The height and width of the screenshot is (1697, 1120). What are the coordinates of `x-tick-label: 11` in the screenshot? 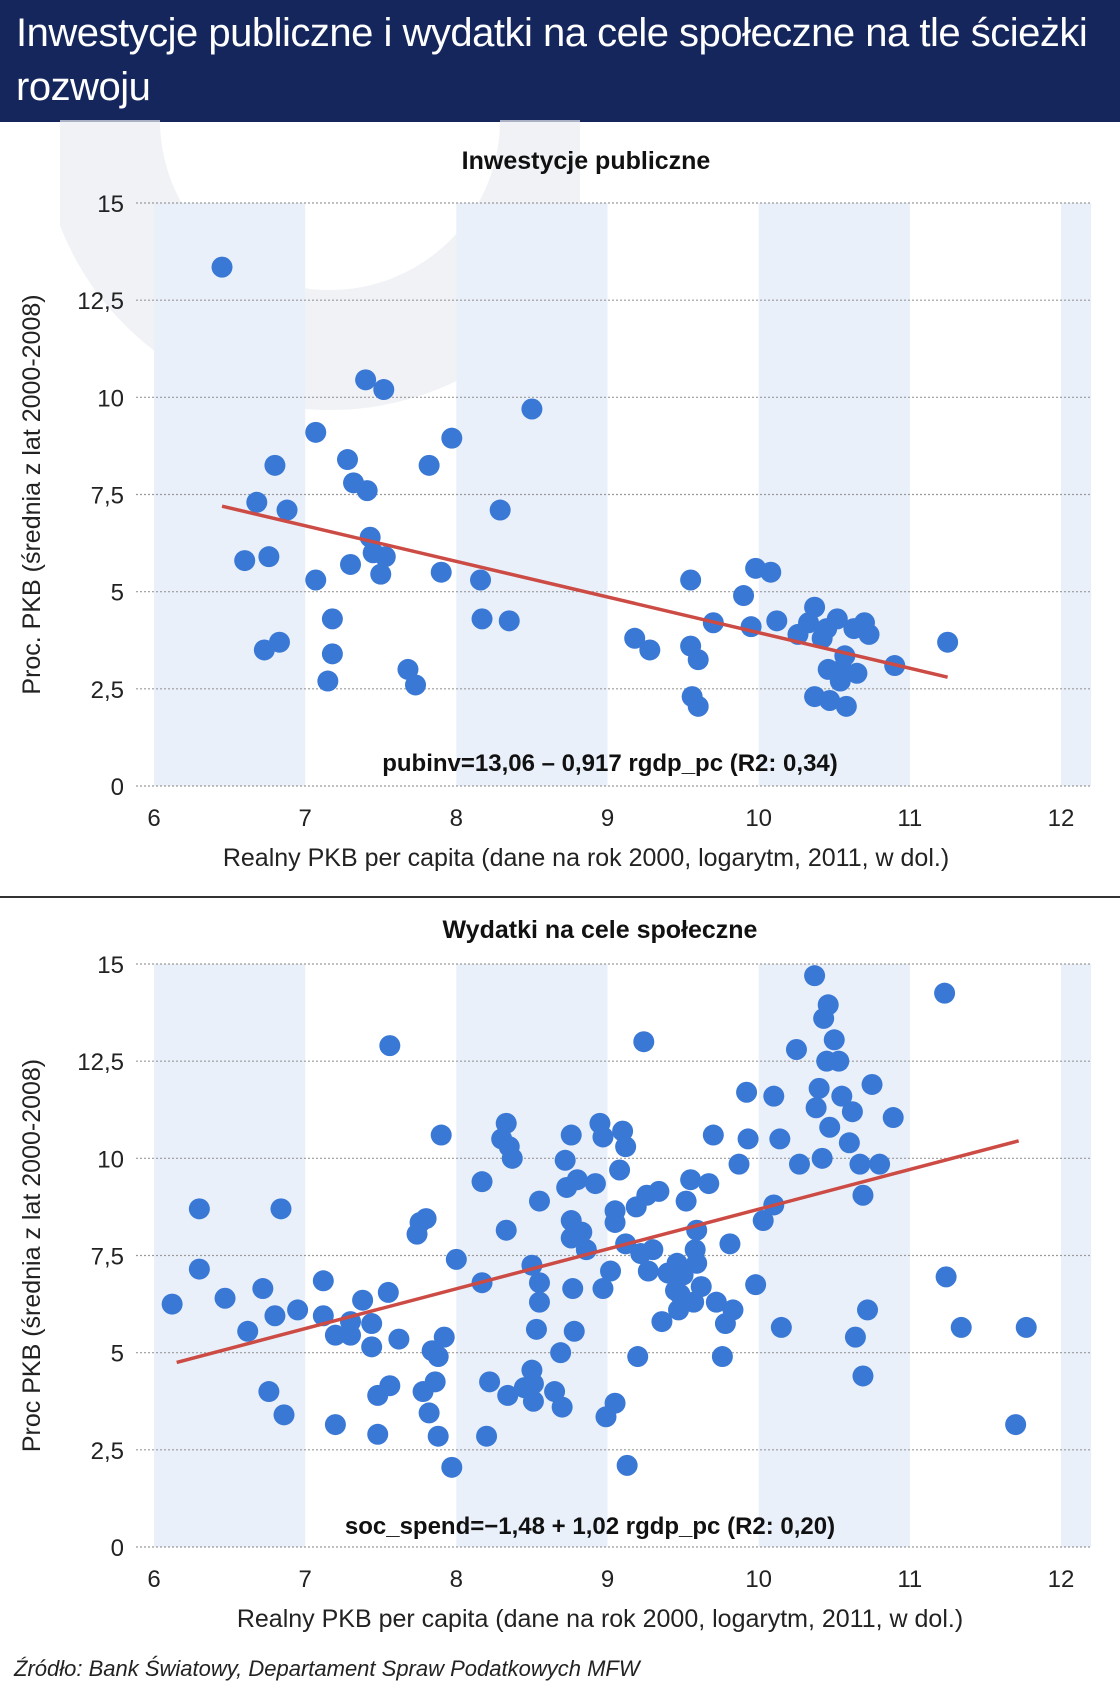 It's located at (909, 1579).